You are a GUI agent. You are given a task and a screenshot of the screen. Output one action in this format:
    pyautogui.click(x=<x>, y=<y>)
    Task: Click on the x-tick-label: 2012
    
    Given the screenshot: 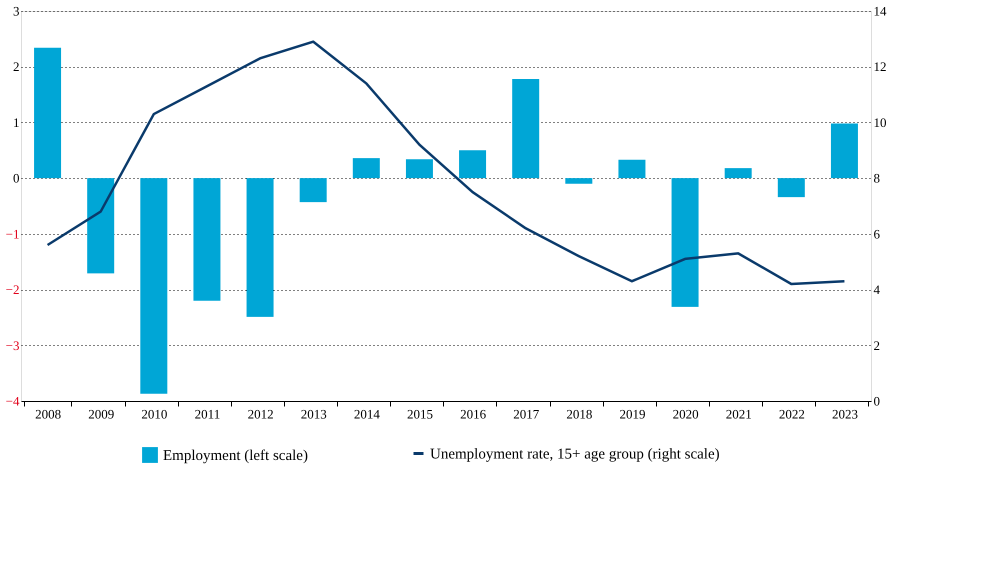 What is the action you would take?
    pyautogui.click(x=261, y=414)
    